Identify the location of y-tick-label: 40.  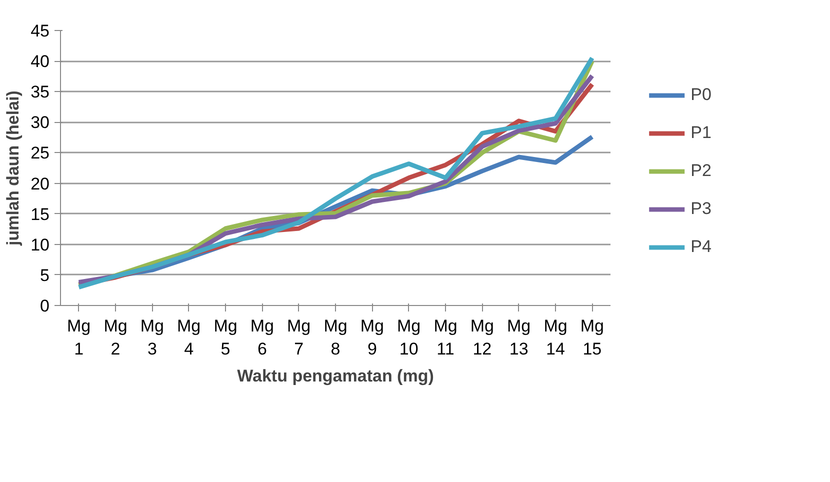
(40, 62).